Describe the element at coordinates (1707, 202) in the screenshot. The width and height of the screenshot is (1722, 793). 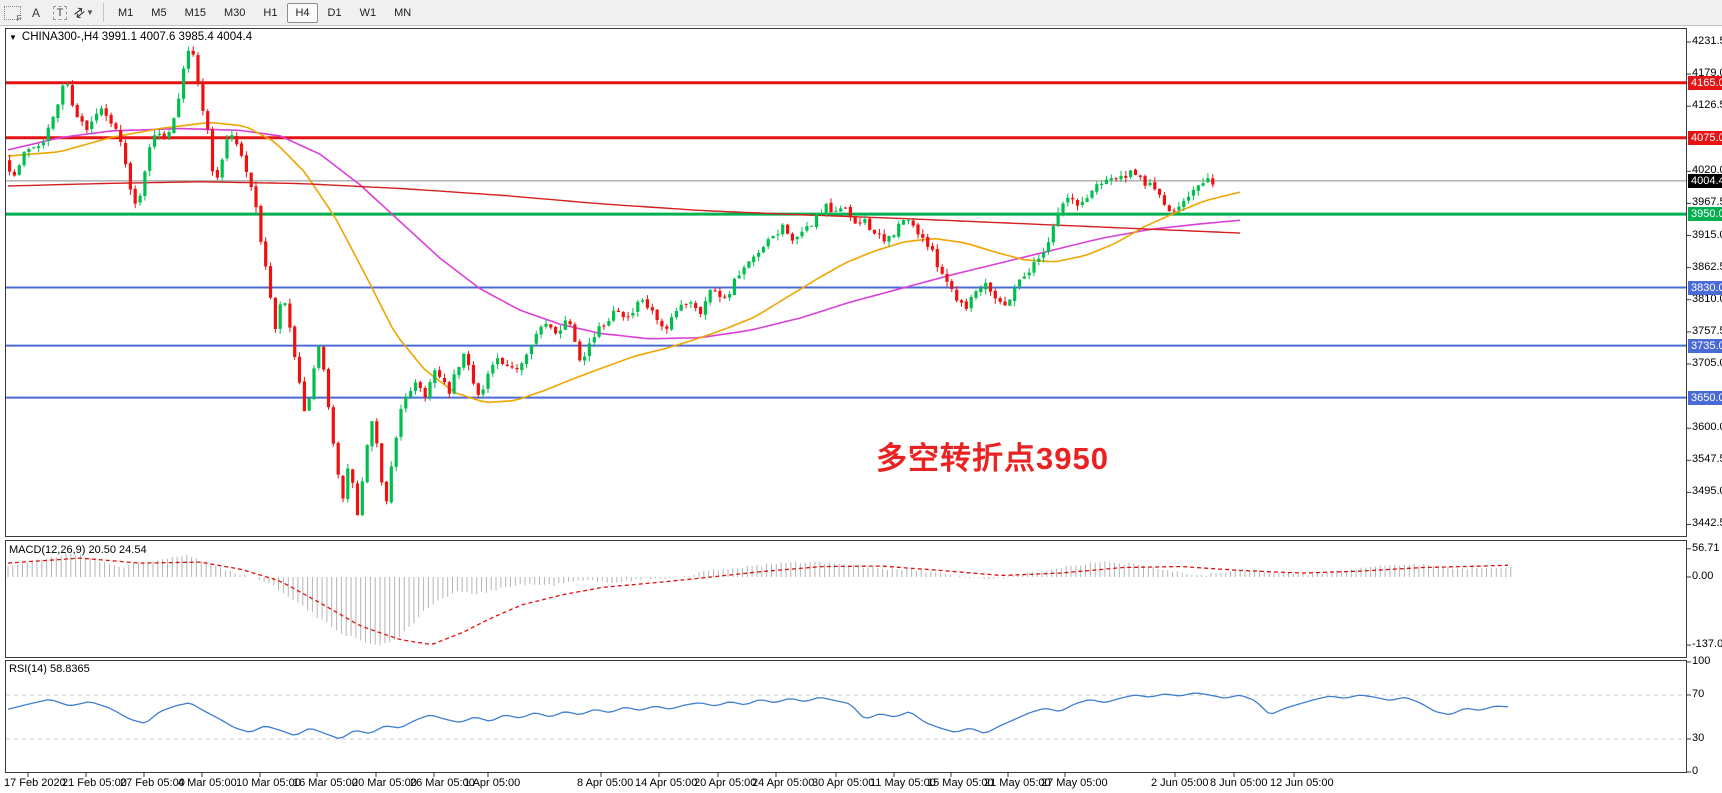
I see `price-tick-label: 3967.5` at that location.